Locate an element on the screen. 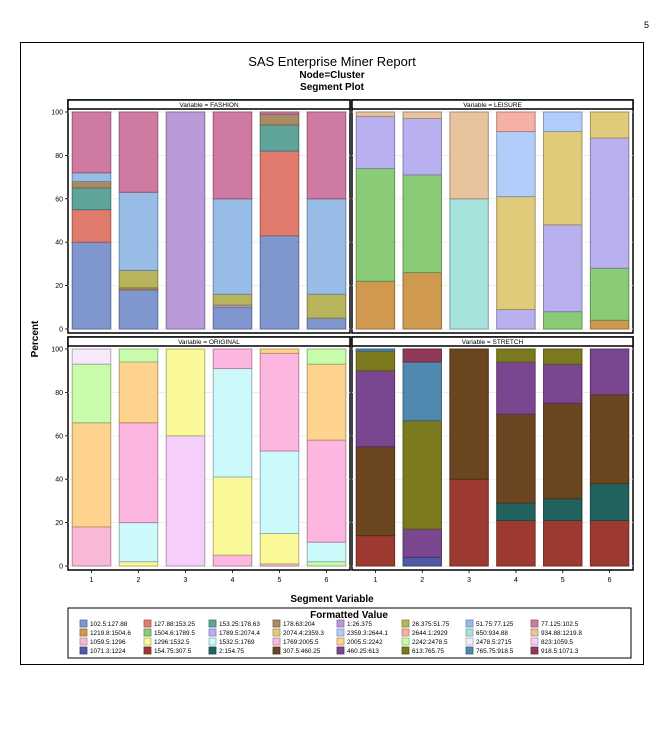  legend-item: 460.25:613 is located at coordinates (357, 650).